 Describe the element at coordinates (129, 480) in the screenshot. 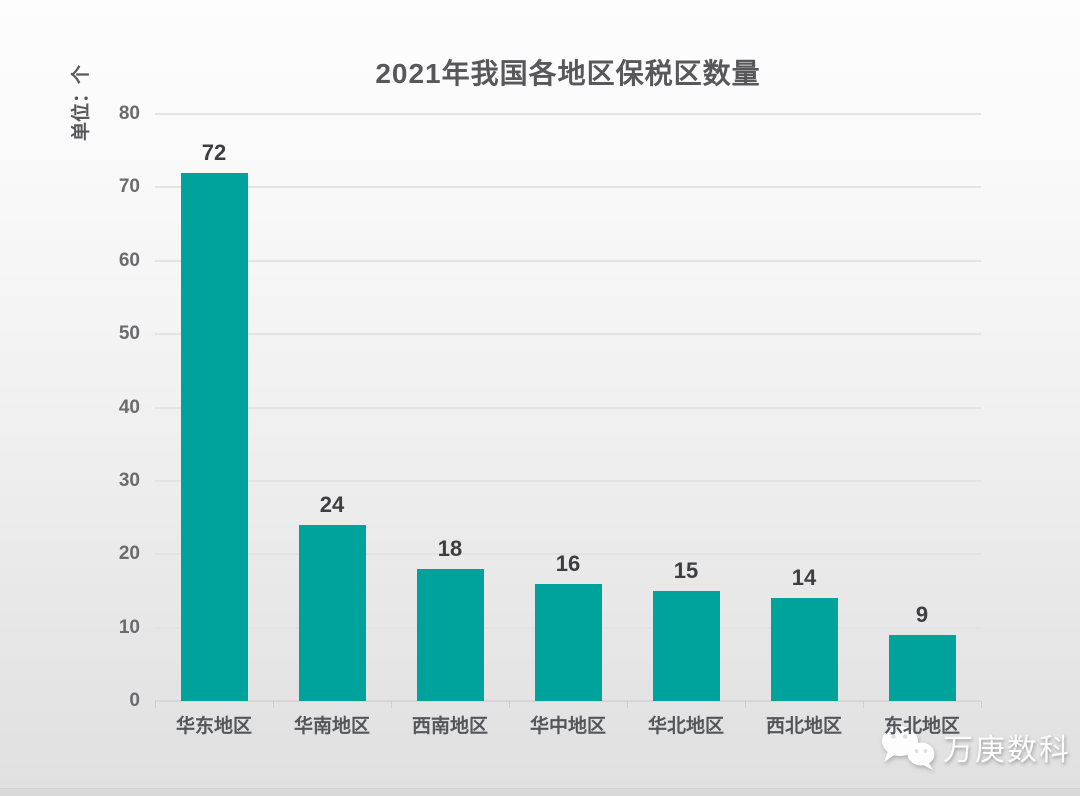

I see `y-axis-tick-label: 30` at that location.